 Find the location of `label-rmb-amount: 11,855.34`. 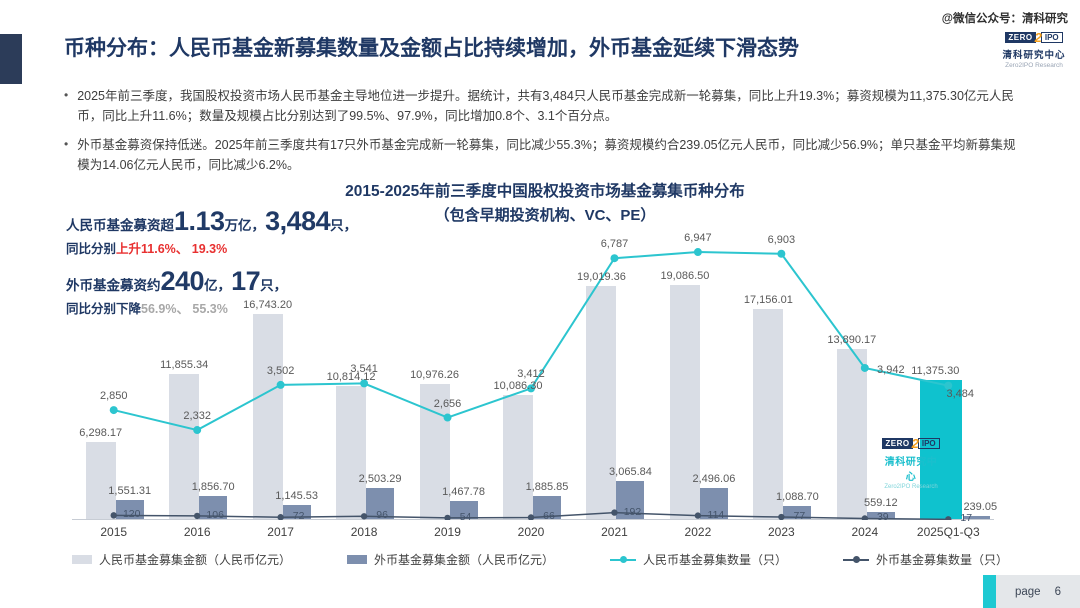

label-rmb-amount: 11,855.34 is located at coordinates (184, 364).